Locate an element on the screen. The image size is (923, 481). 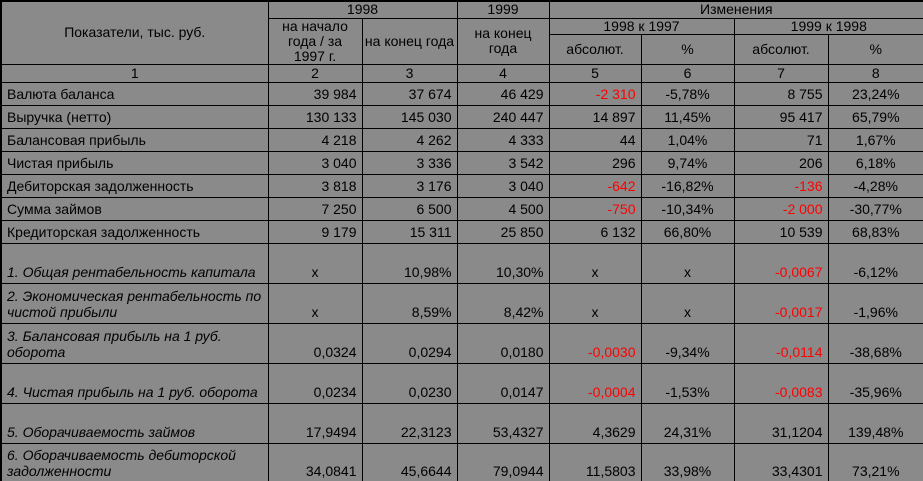
value-cell: 0,0324 is located at coordinates (315, 343).